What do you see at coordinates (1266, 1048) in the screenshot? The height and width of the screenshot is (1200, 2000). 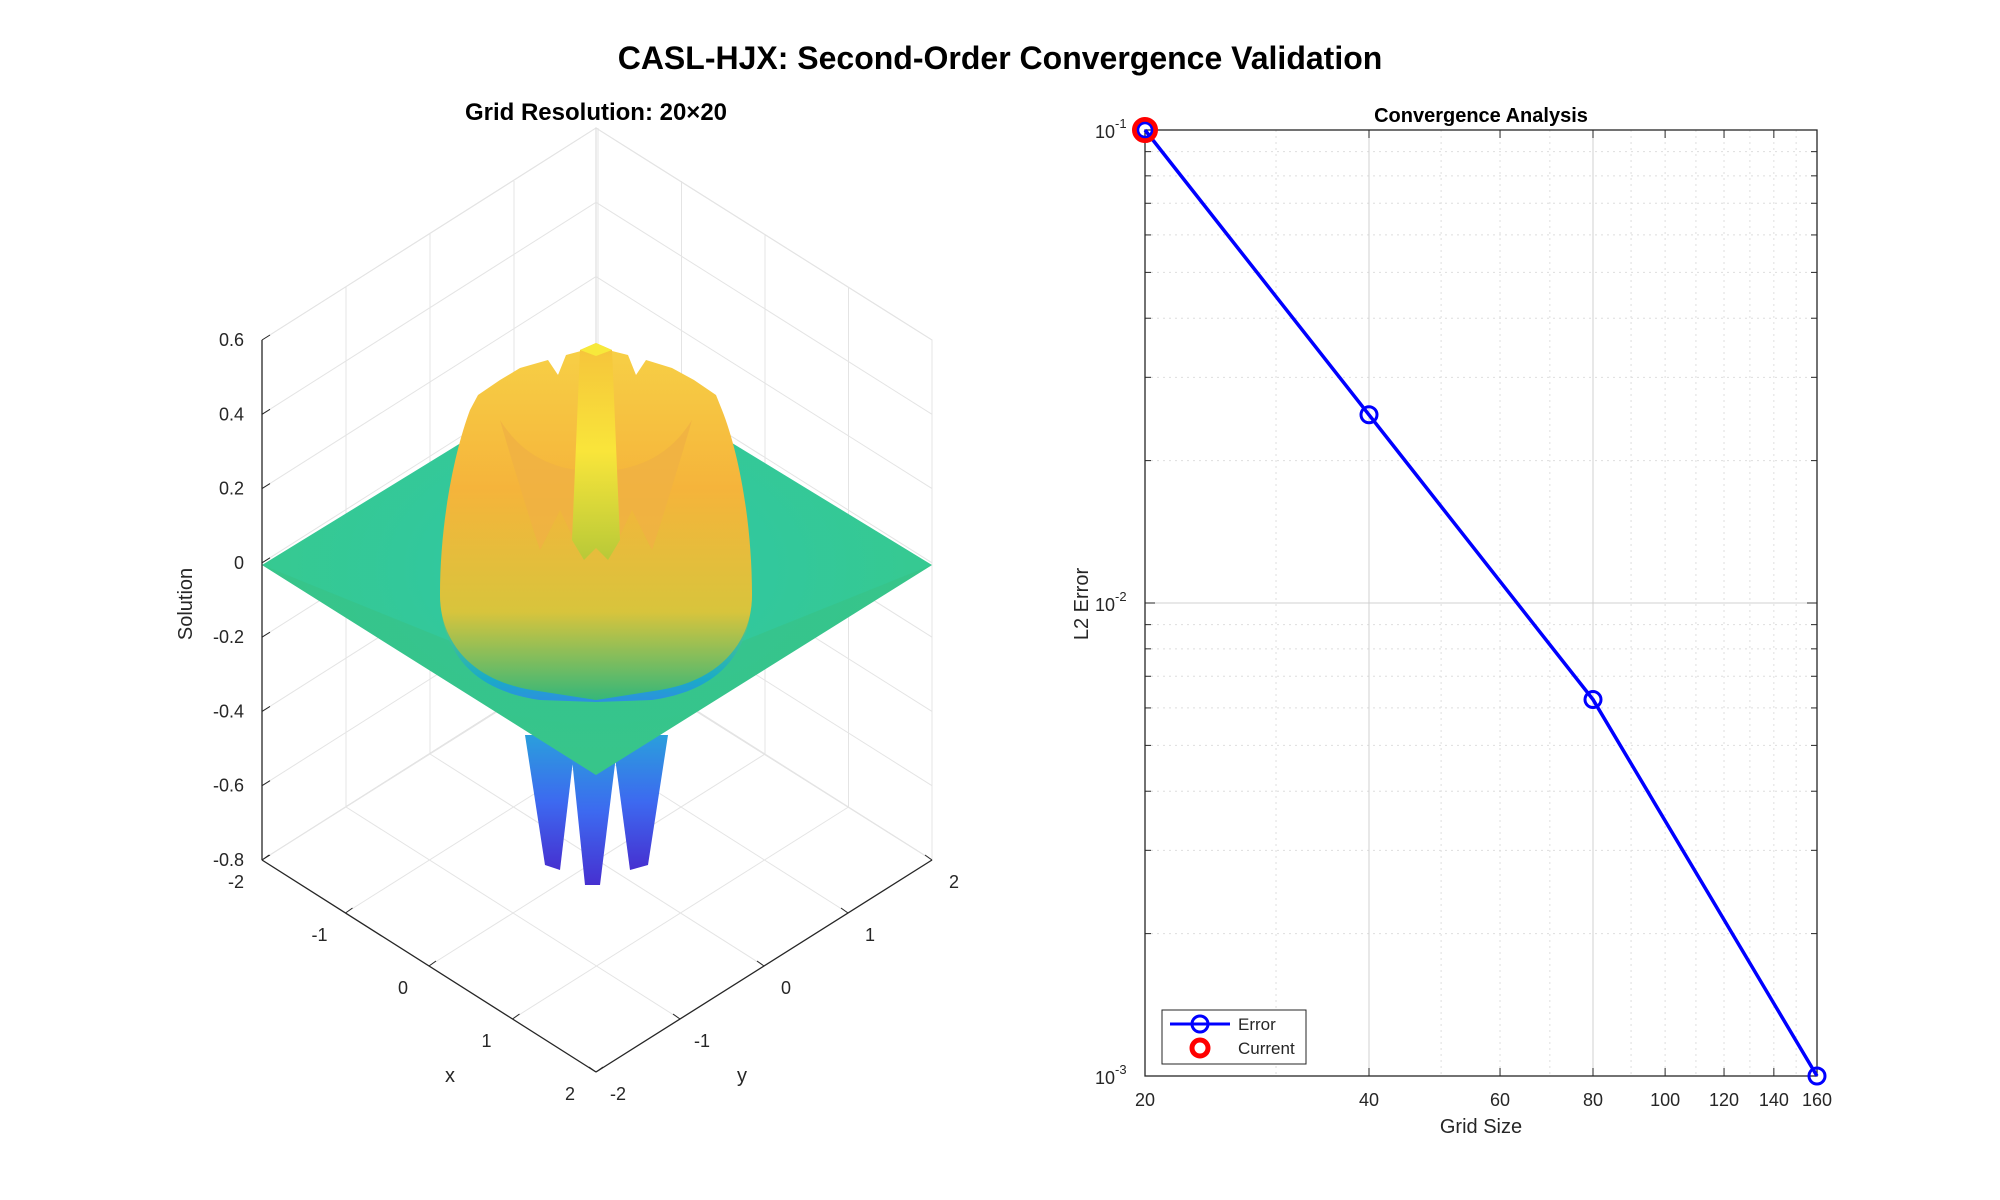 I see `legend-label-current: Current` at bounding box center [1266, 1048].